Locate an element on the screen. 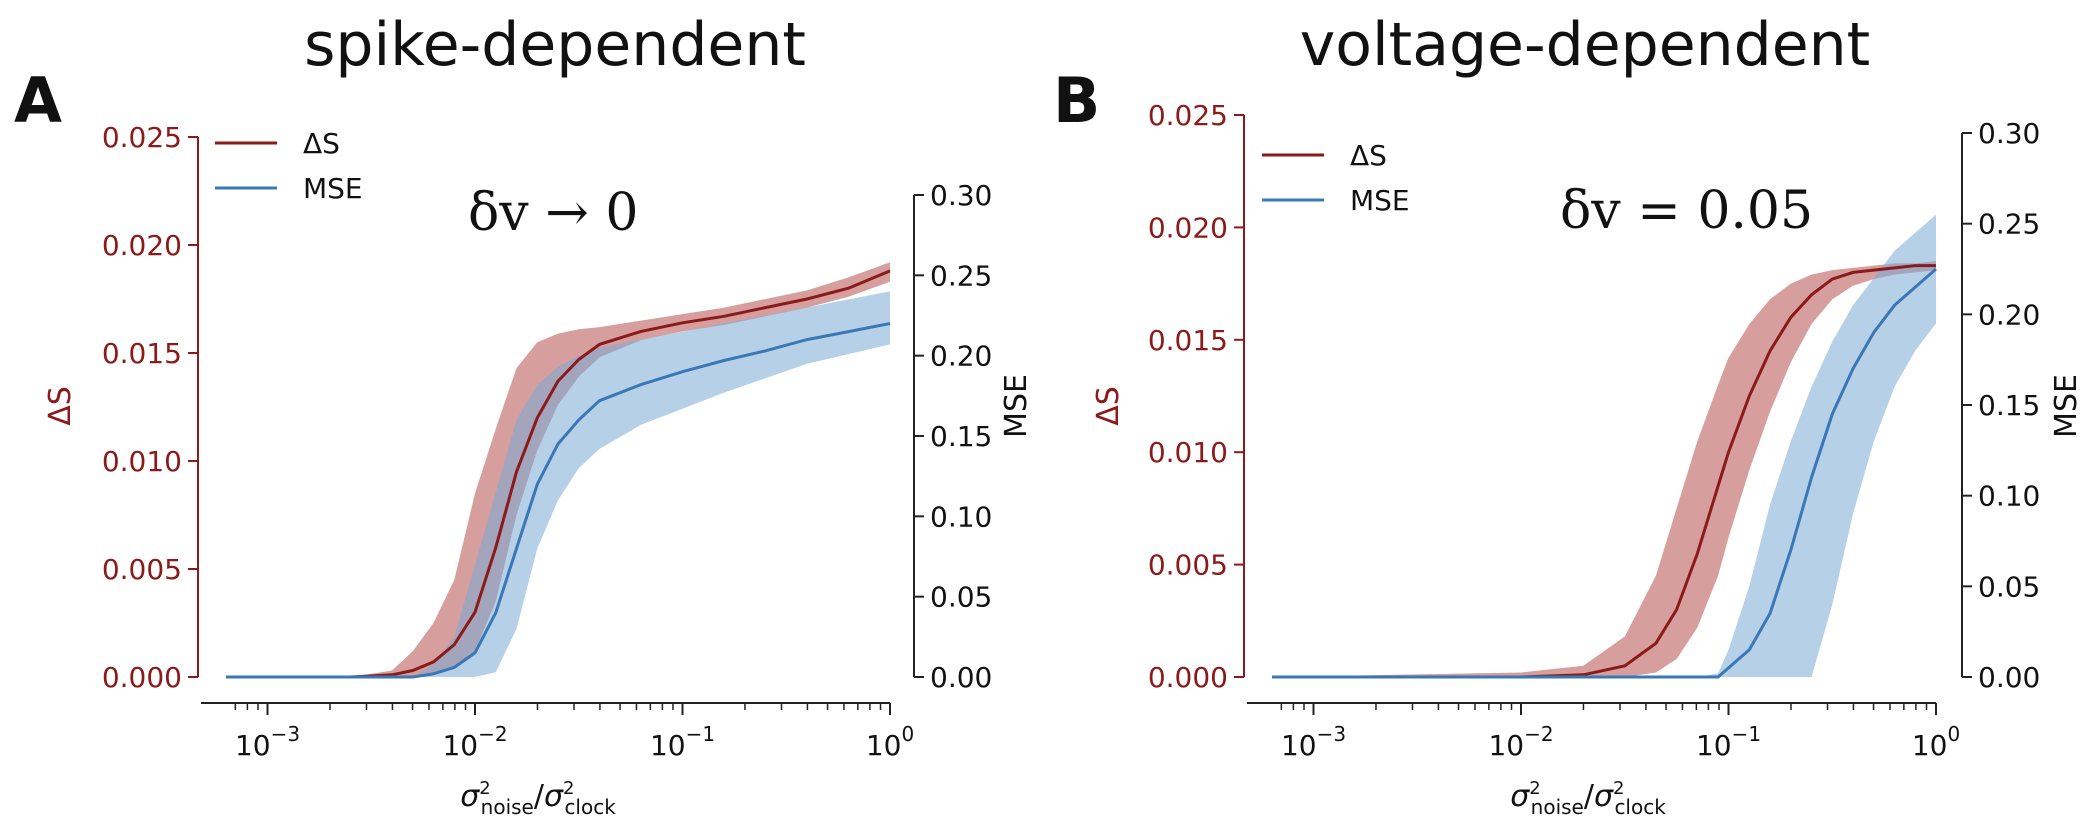  panel-b-x-tick-label: 10⁻³ is located at coordinates (1313, 742).